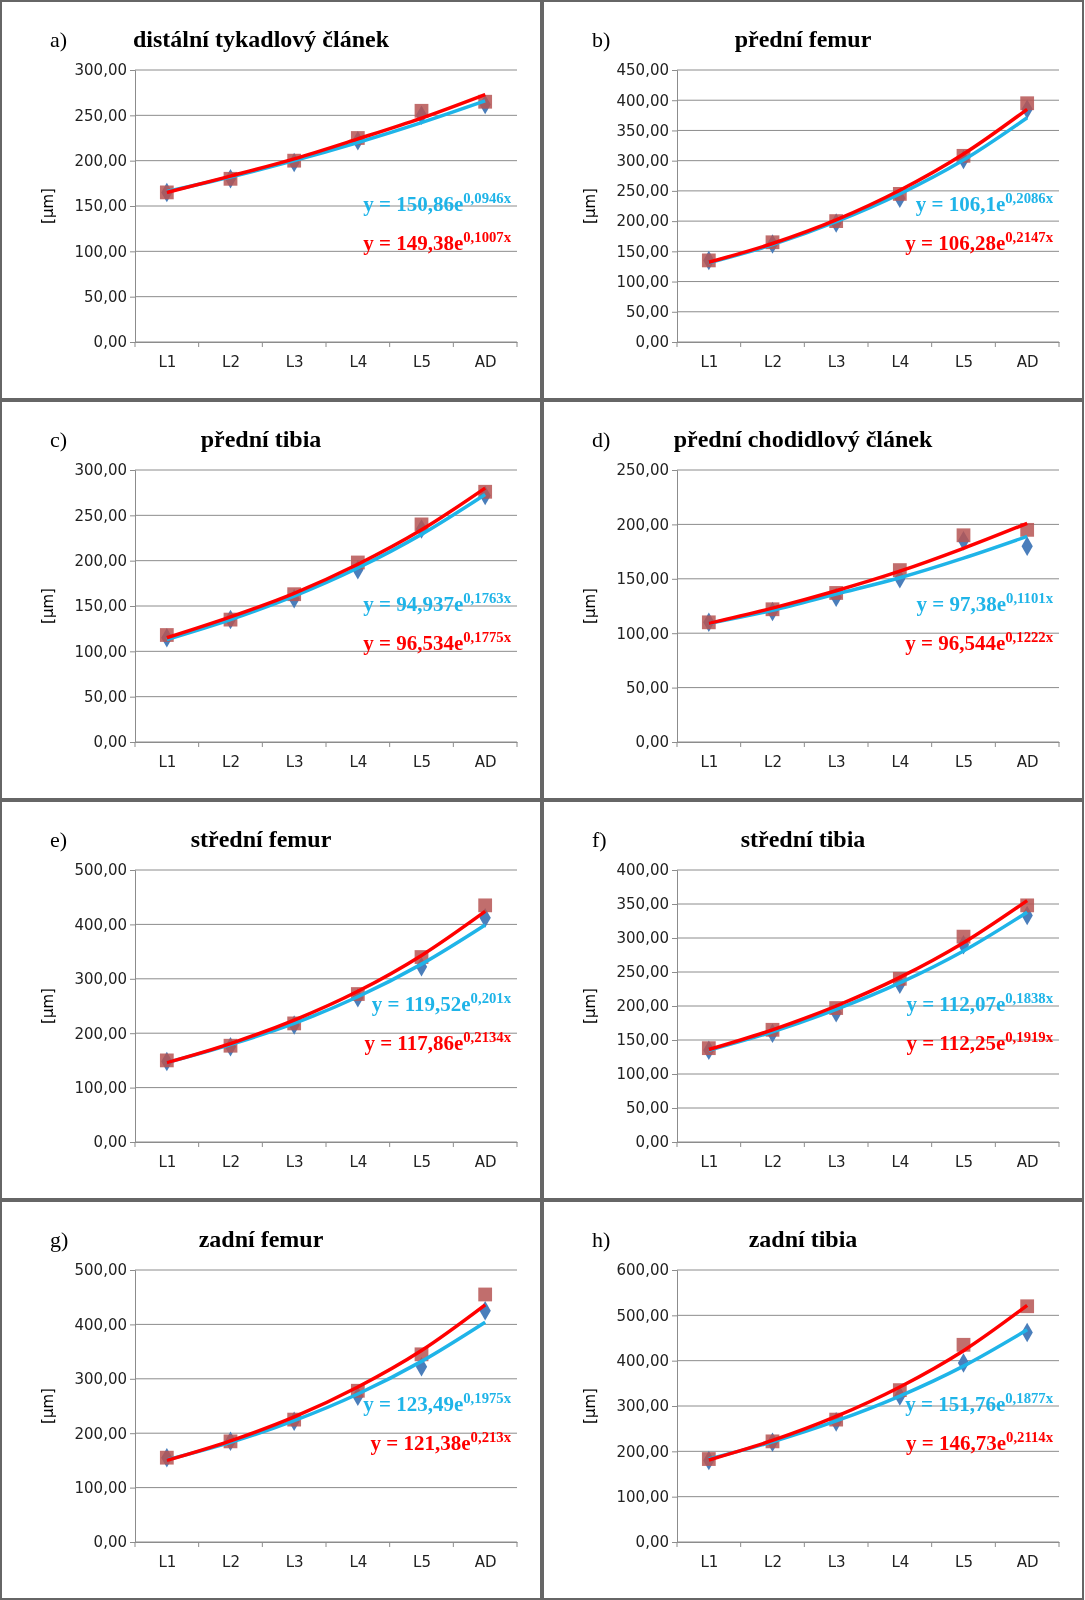  Describe the element at coordinates (985, 603) in the screenshot. I see `annotation: y = 97,38e$^{0,1101x}$` at that location.